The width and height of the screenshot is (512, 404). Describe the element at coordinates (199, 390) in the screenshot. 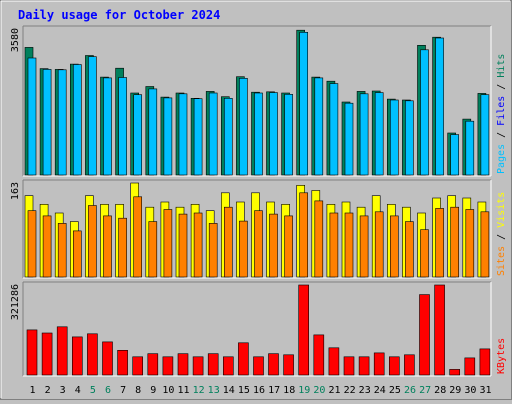

I see `x-tick-day-12: 12` at that location.